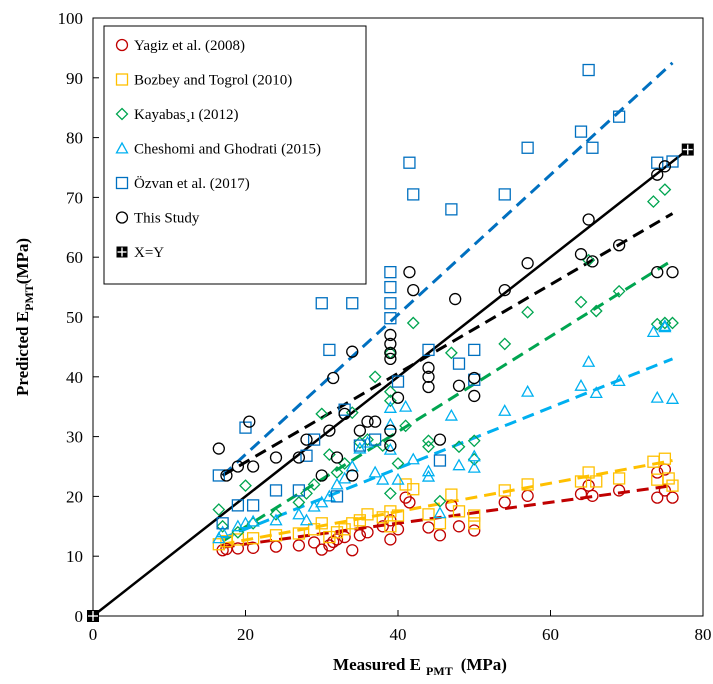 The image size is (713, 684). What do you see at coordinates (122, 217) in the screenshot?
I see `legend-marker-this-study` at bounding box center [122, 217].